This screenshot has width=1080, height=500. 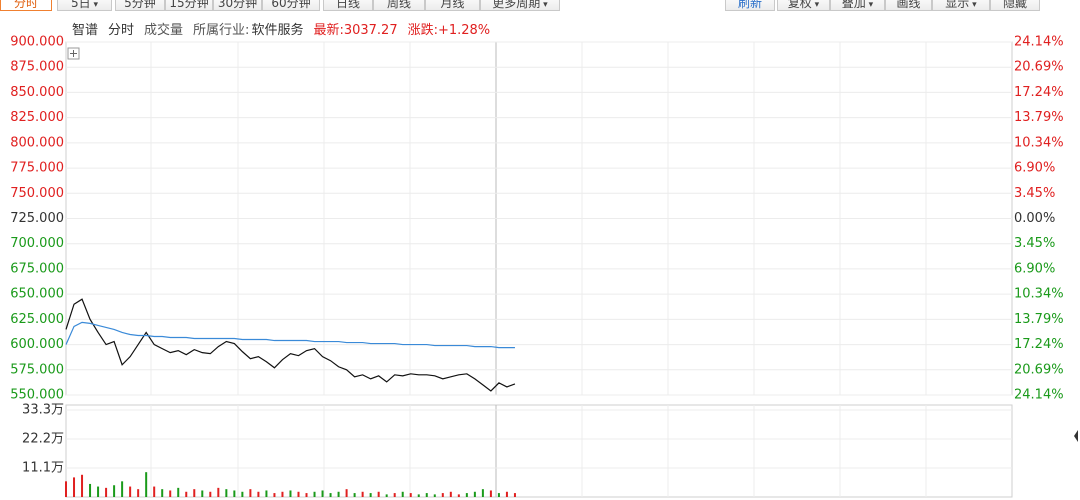 I want to click on change: 涨跌:+1.28%, so click(x=449, y=30).